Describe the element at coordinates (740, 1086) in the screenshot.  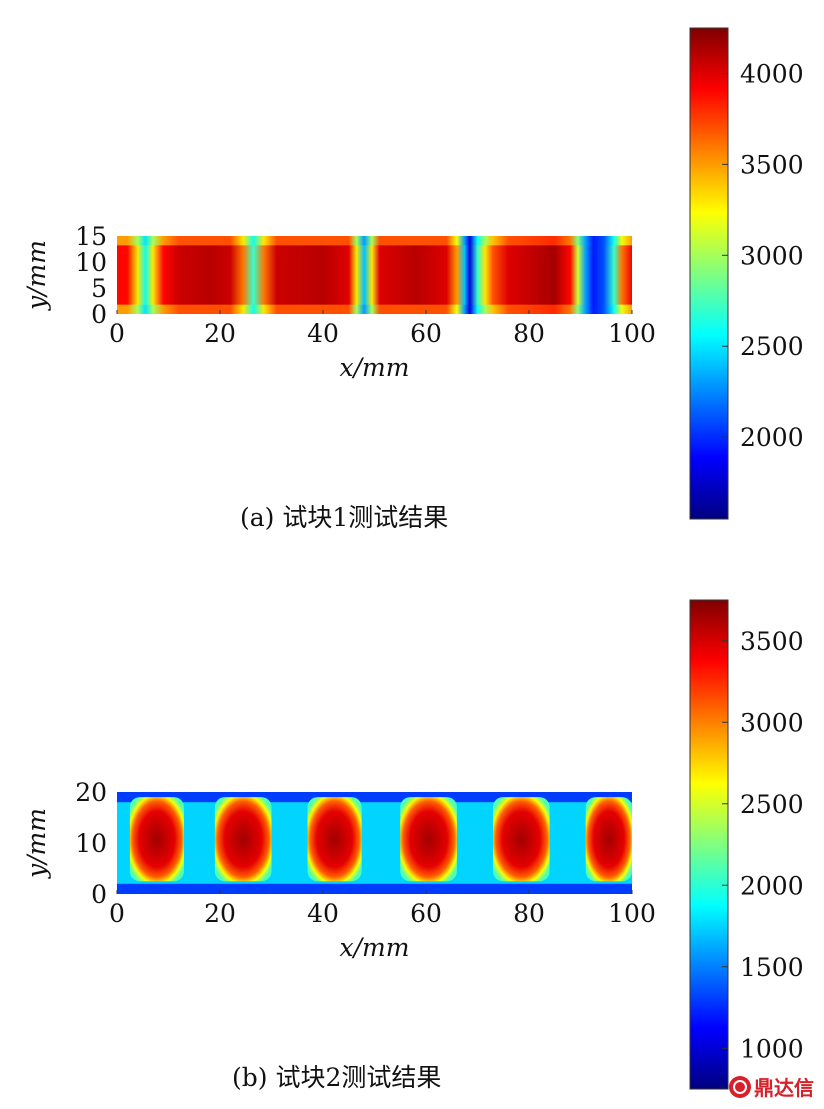
I see `logo-icon` at that location.